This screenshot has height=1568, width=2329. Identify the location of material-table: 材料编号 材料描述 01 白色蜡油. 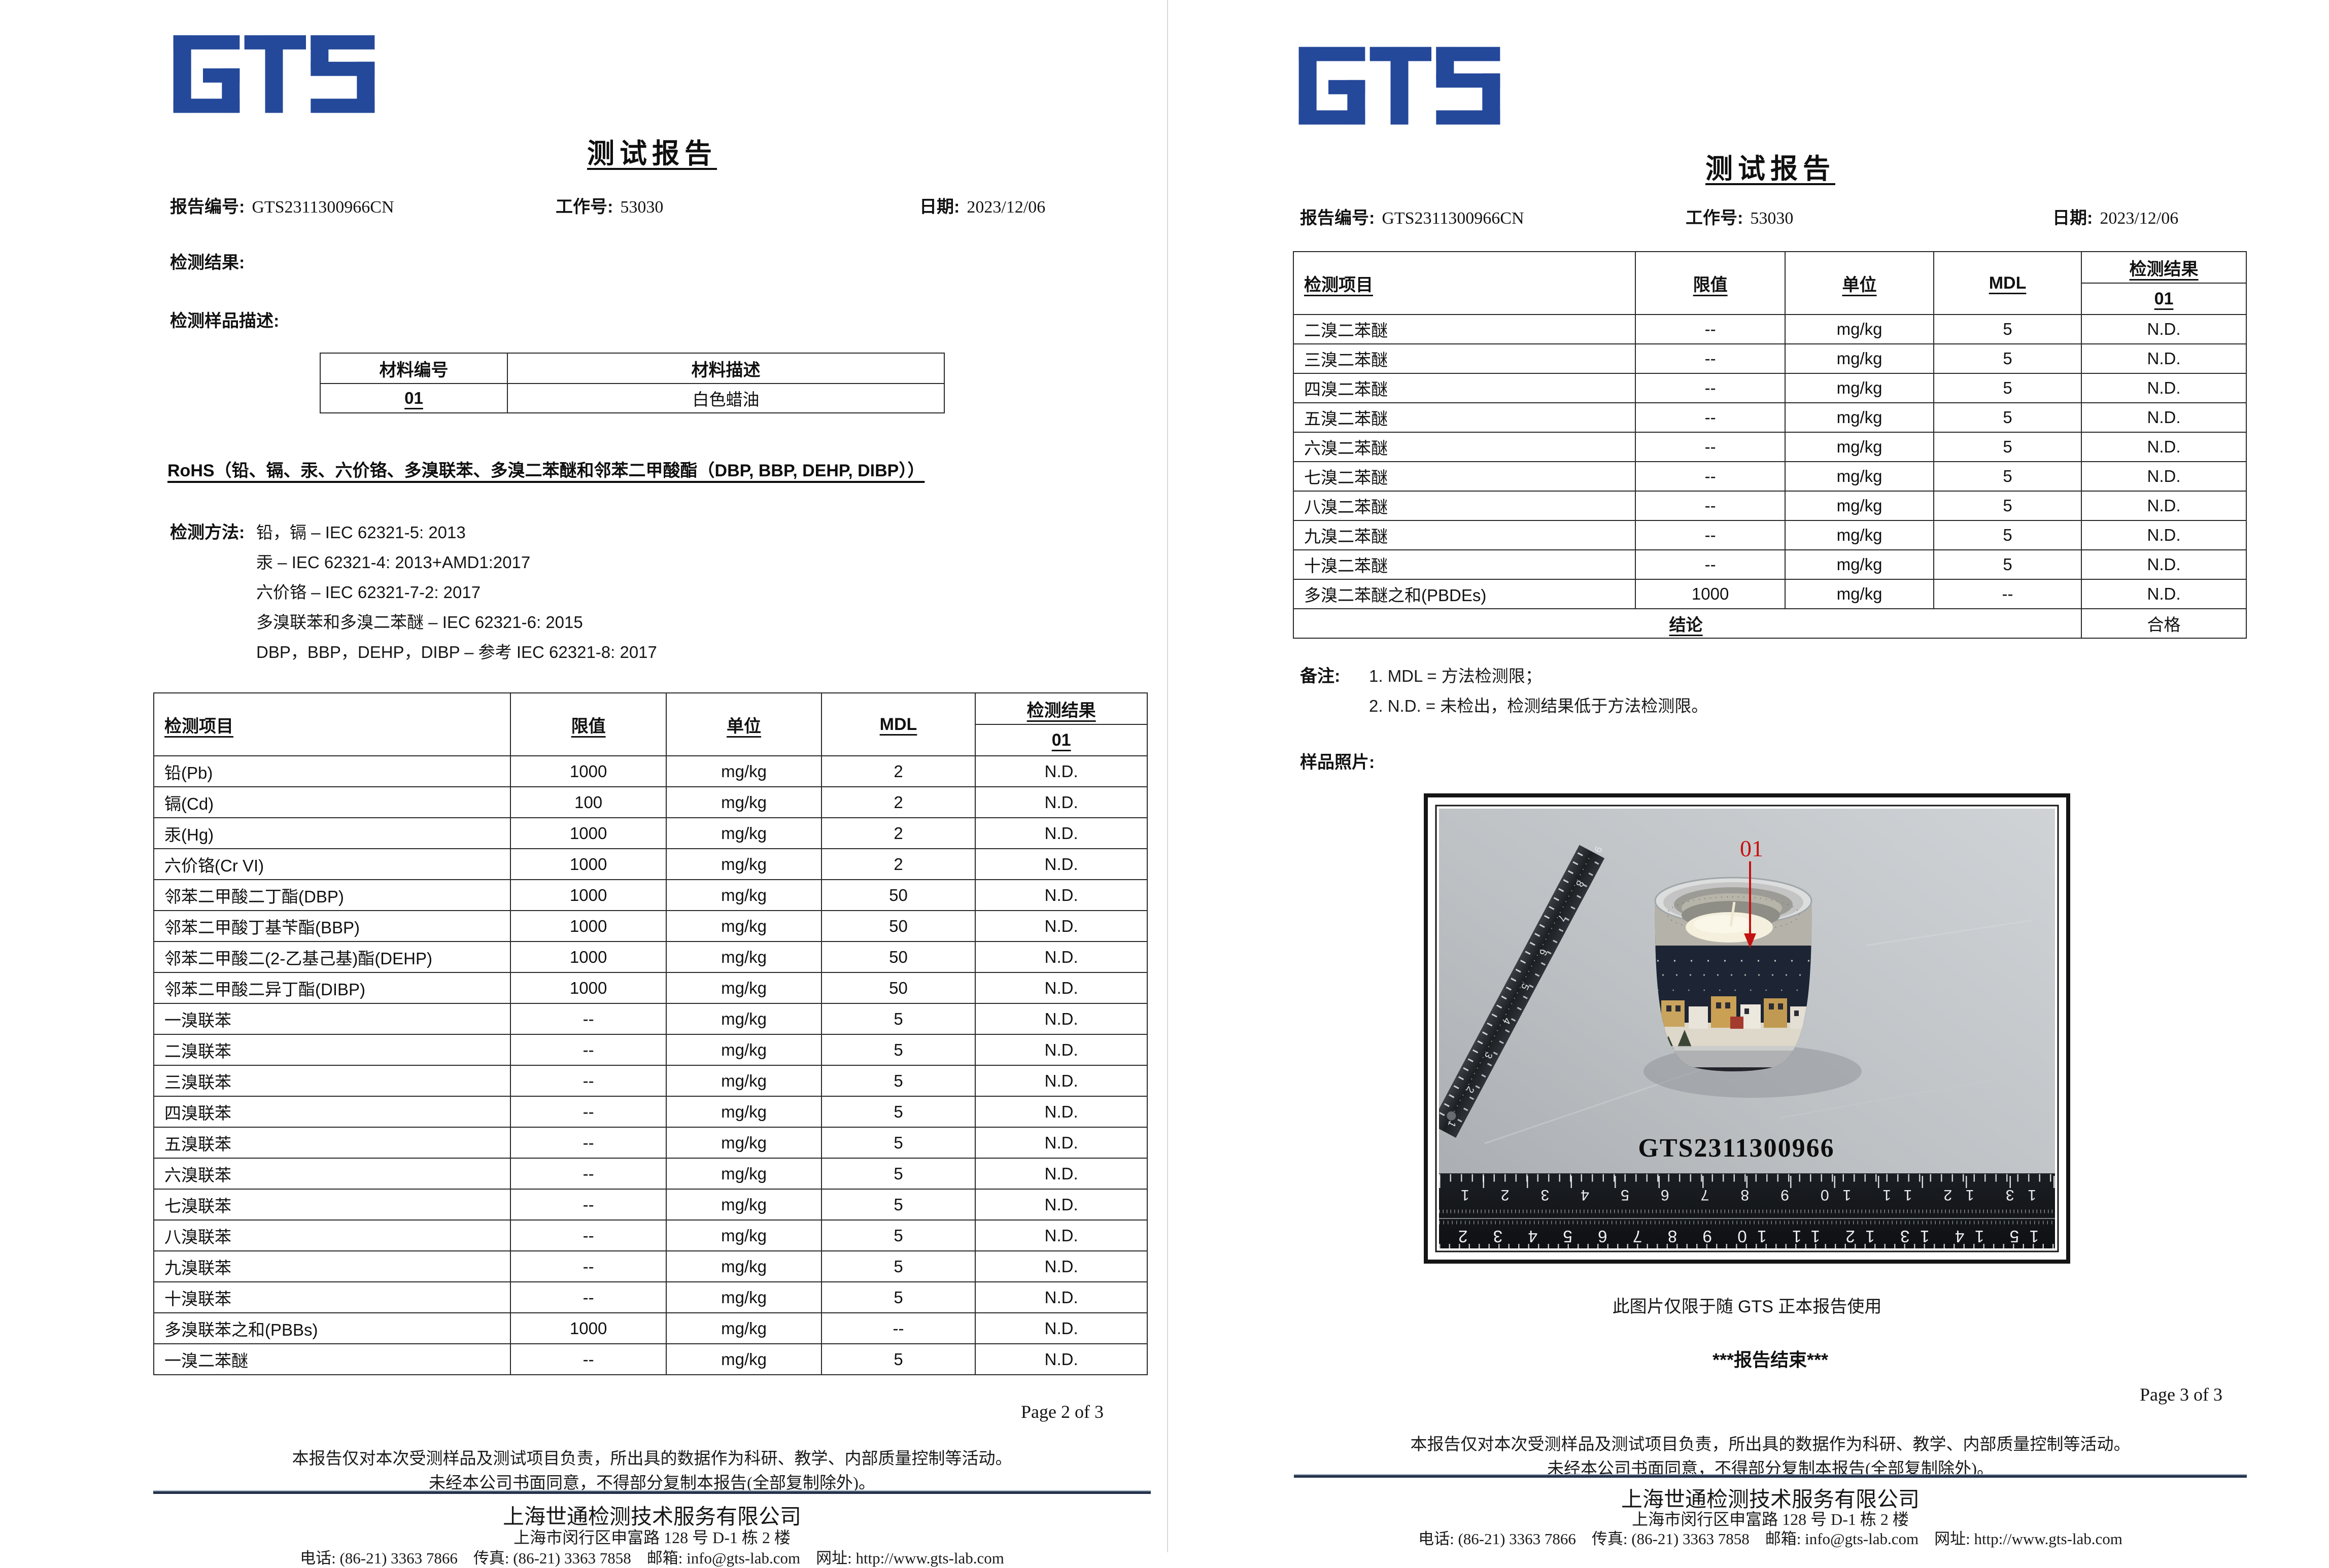
(633, 383).